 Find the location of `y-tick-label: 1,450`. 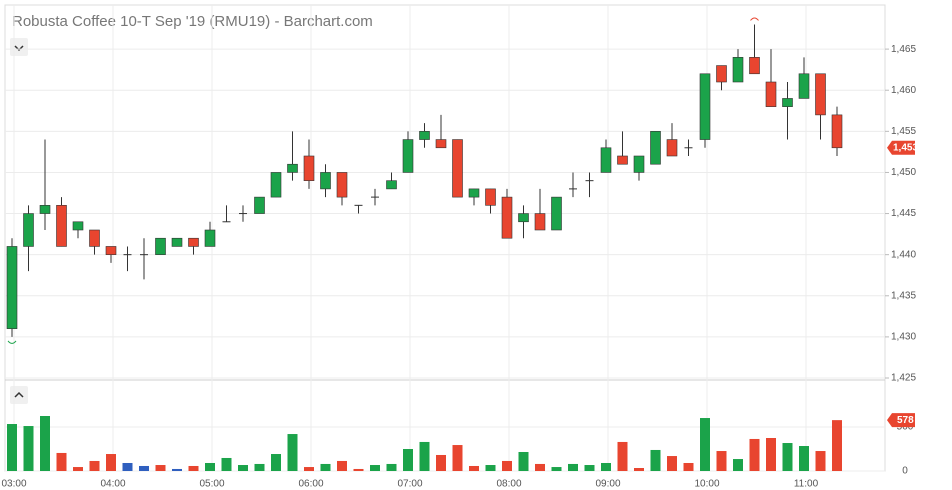

y-tick-label: 1,450 is located at coordinates (903, 172).